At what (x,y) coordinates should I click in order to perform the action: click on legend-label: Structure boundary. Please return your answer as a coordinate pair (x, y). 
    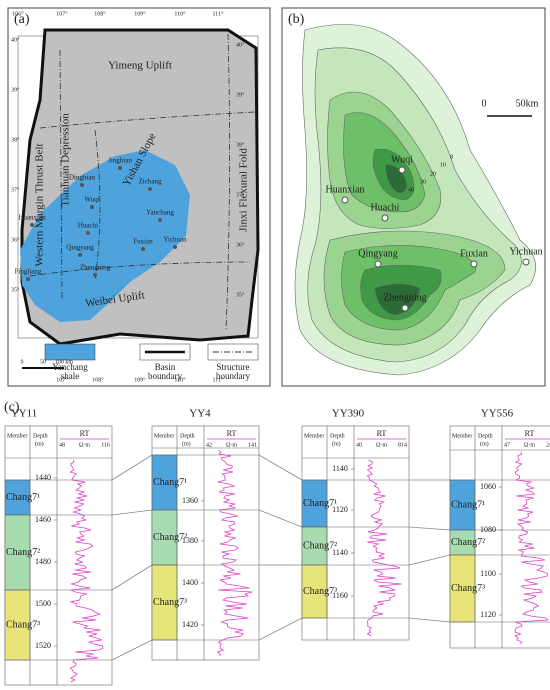
    Looking at the image, I should click on (233, 371).